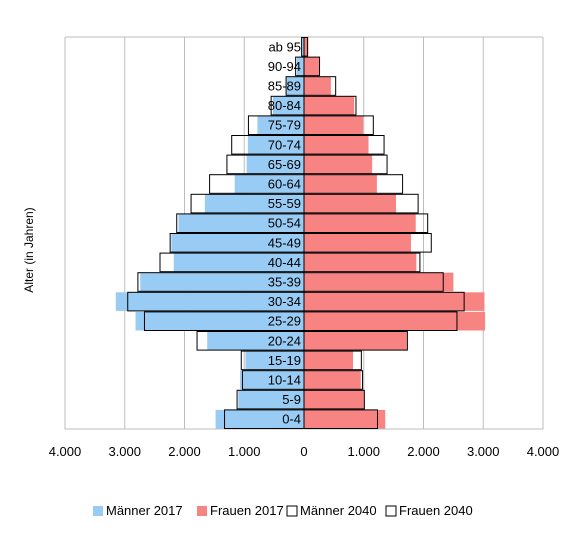 The height and width of the screenshot is (541, 572). What do you see at coordinates (284, 282) in the screenshot?
I see `age-group-label: 35-39` at bounding box center [284, 282].